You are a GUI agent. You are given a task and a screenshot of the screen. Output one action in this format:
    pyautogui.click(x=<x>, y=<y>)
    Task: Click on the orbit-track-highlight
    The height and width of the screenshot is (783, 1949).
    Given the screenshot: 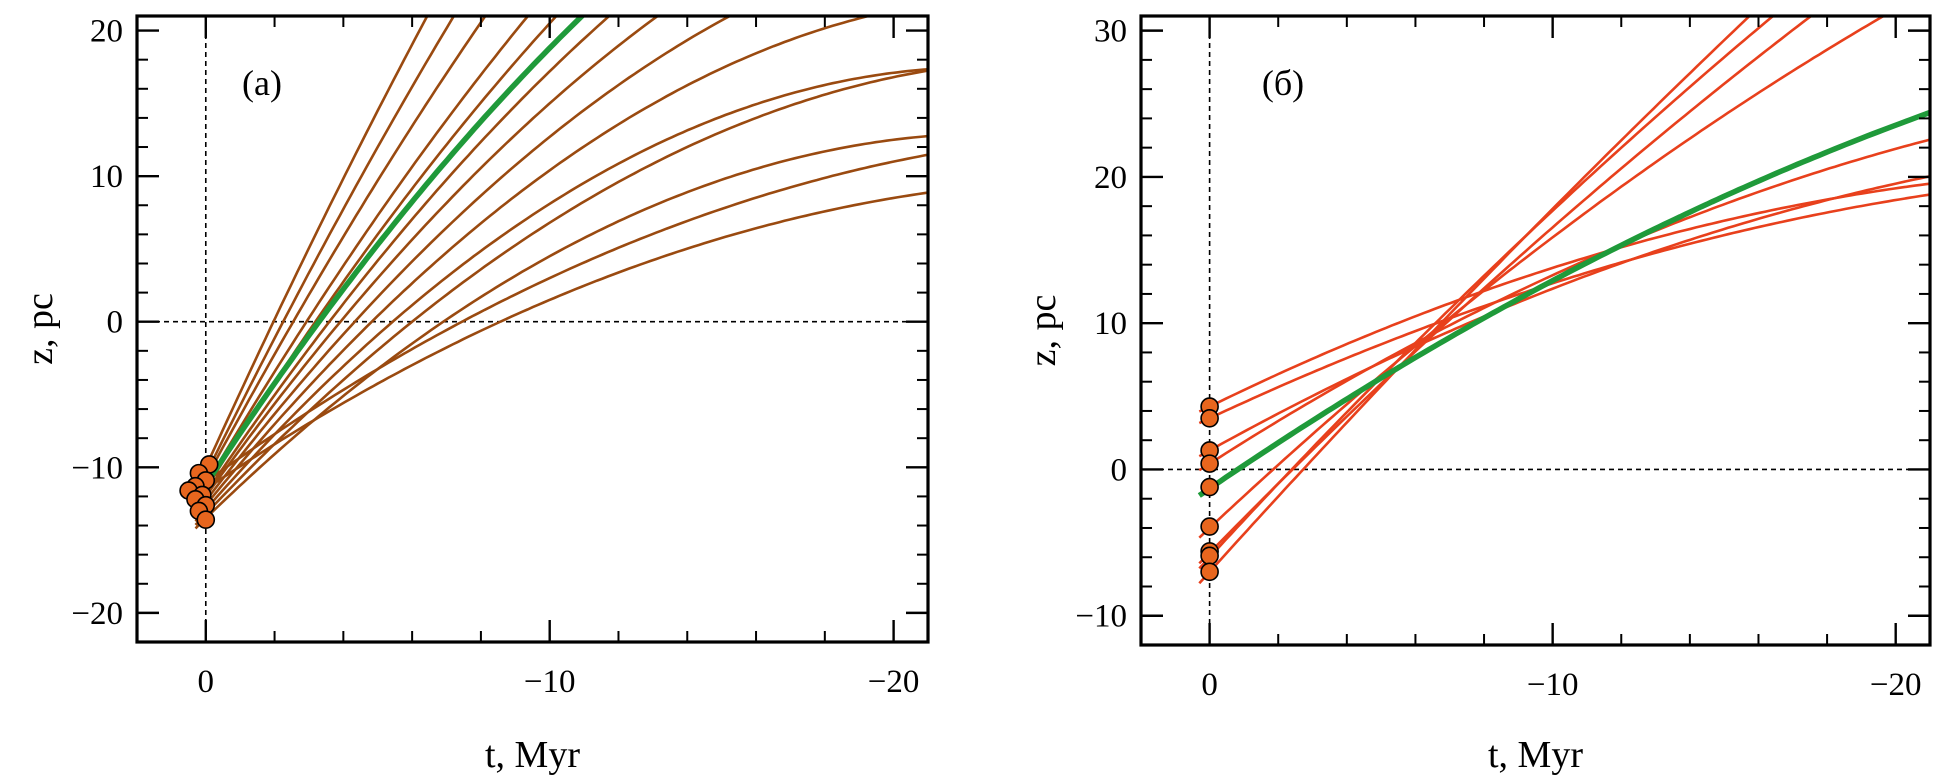 What is the action you would take?
    pyautogui.click(x=389, y=259)
    